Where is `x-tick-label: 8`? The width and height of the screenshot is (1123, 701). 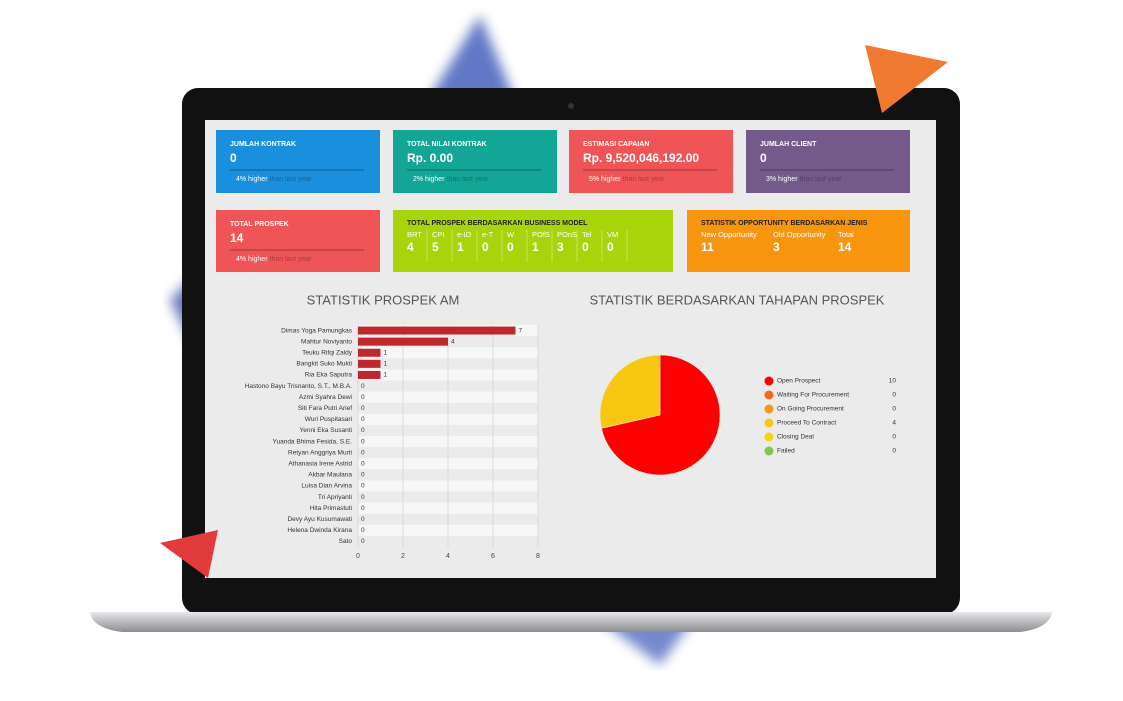 x-tick-label: 8 is located at coordinates (538, 556).